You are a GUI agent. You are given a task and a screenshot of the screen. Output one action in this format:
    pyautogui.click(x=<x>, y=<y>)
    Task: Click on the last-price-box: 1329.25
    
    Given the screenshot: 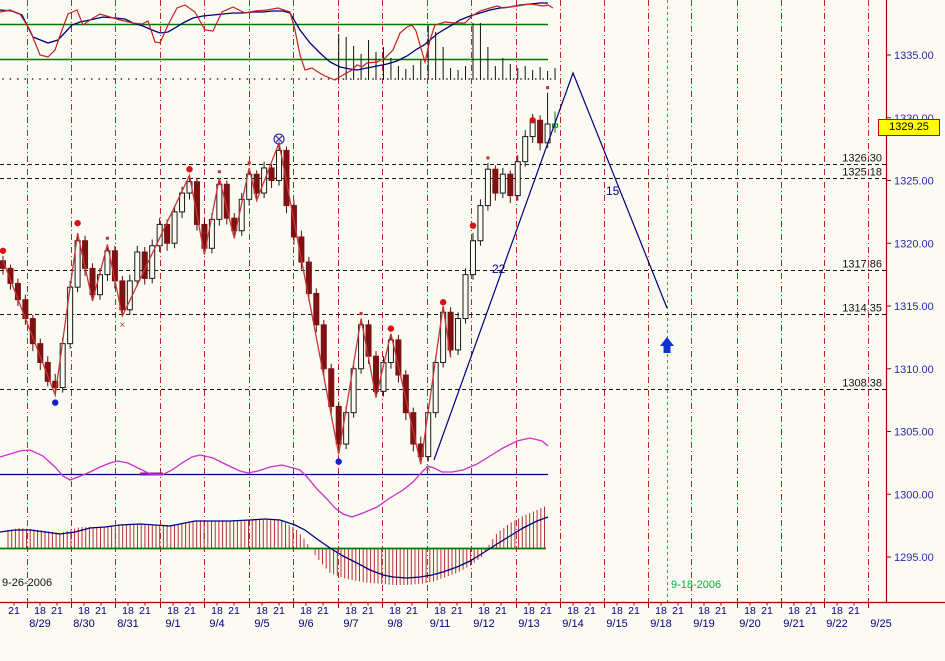 What is the action you would take?
    pyautogui.click(x=909, y=127)
    